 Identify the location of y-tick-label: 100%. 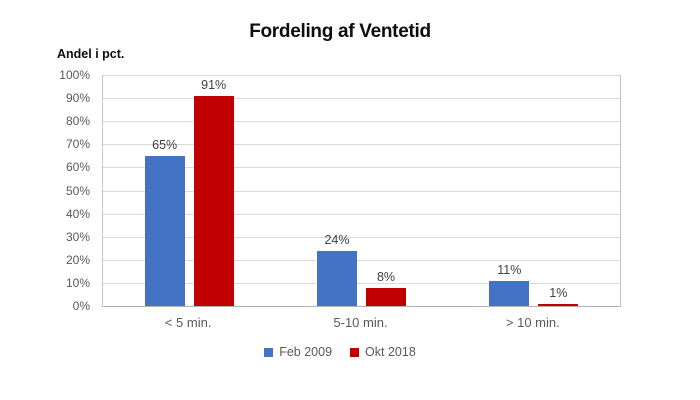
(74, 75).